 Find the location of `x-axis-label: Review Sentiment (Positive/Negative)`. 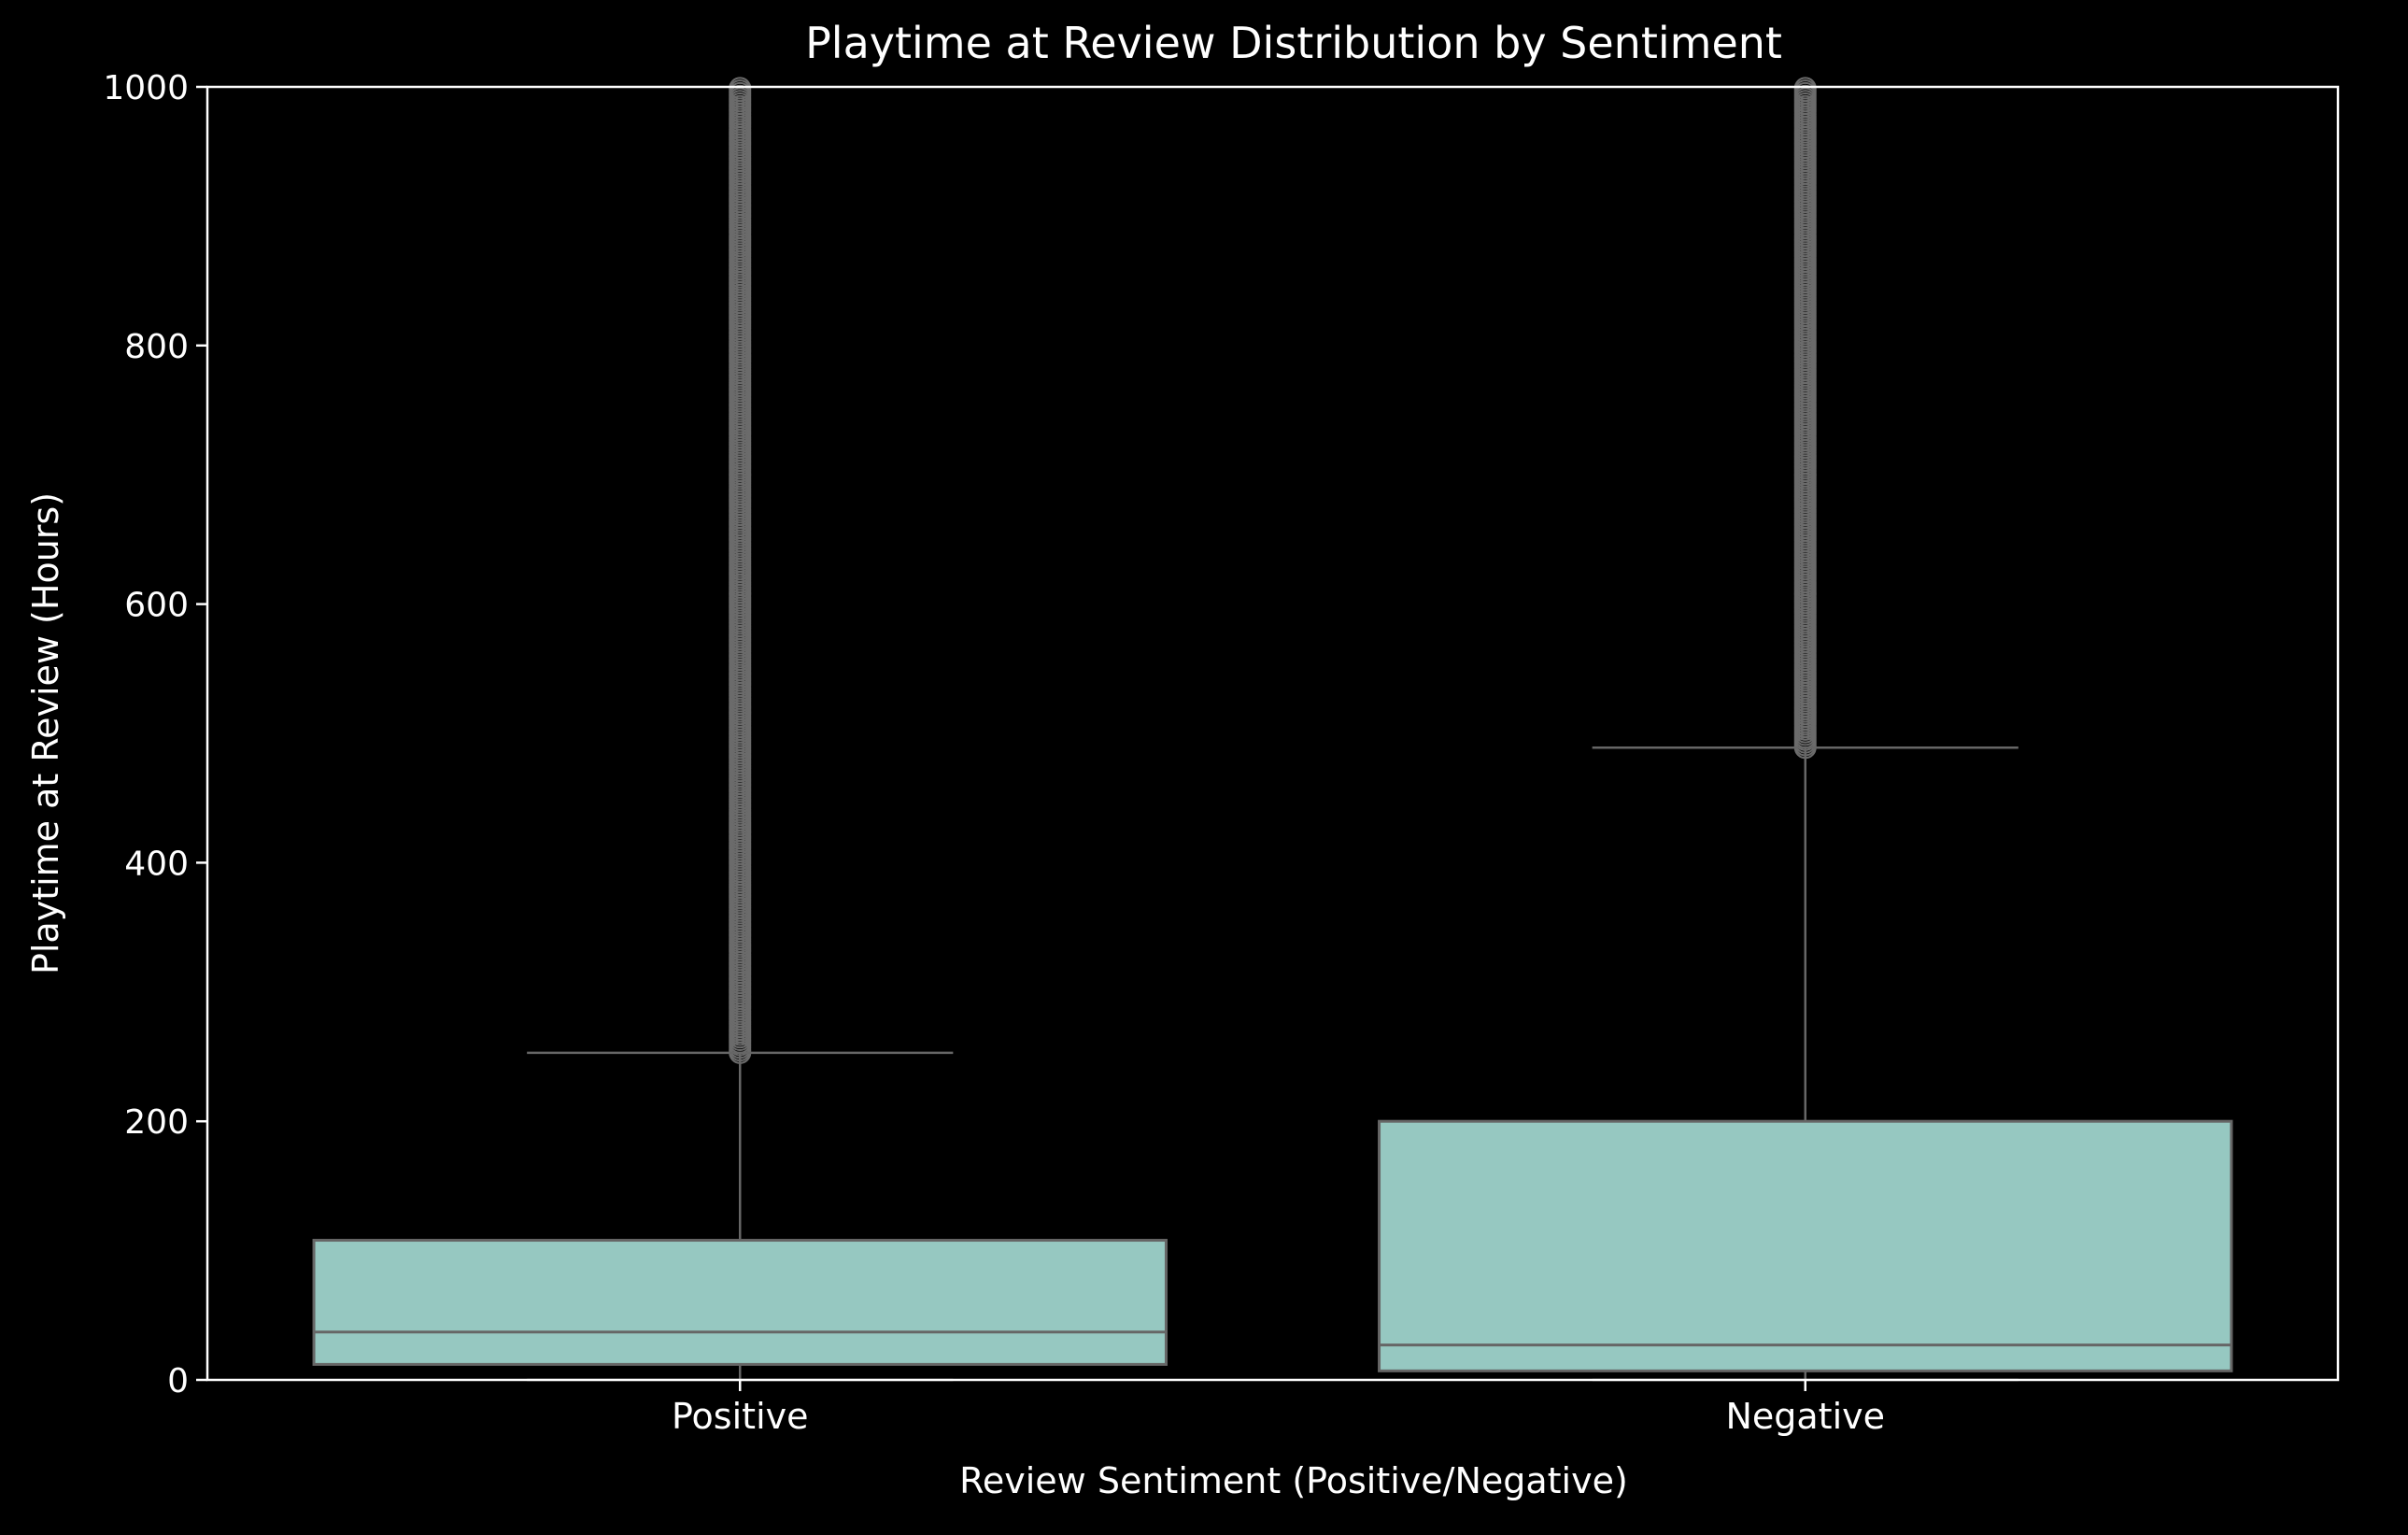

x-axis-label: Review Sentiment (Positive/Negative) is located at coordinates (1293, 1480).